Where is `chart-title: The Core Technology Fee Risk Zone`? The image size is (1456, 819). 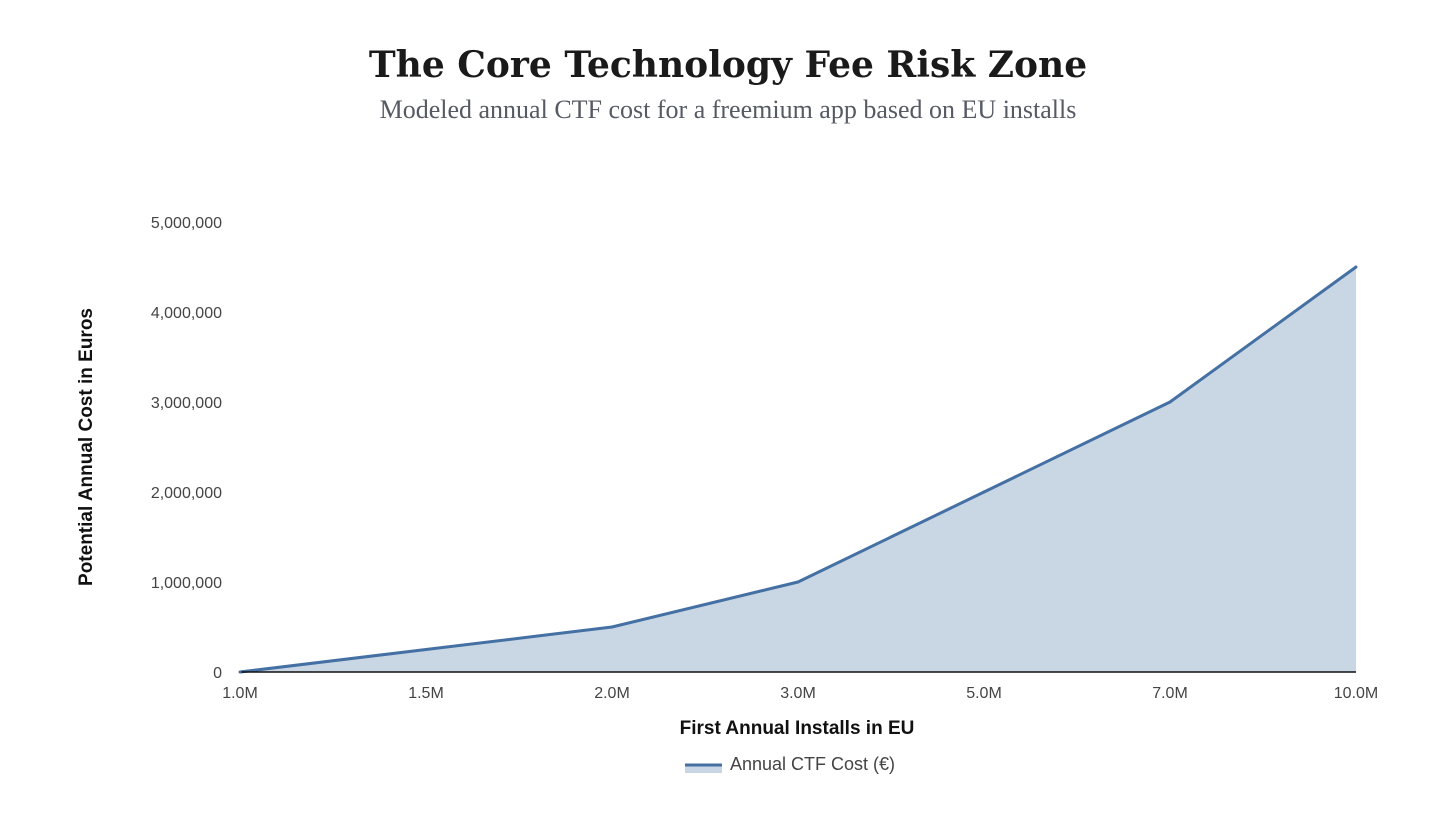
chart-title: The Core Technology Fee Risk Zone is located at coordinates (728, 65).